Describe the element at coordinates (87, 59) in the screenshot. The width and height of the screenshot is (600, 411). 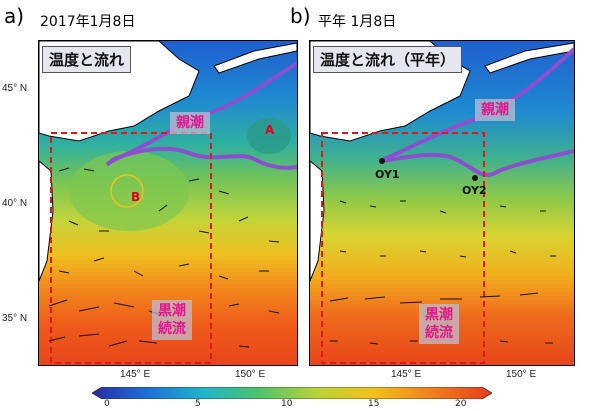
I see `panel-a-title: 温度と流れ` at that location.